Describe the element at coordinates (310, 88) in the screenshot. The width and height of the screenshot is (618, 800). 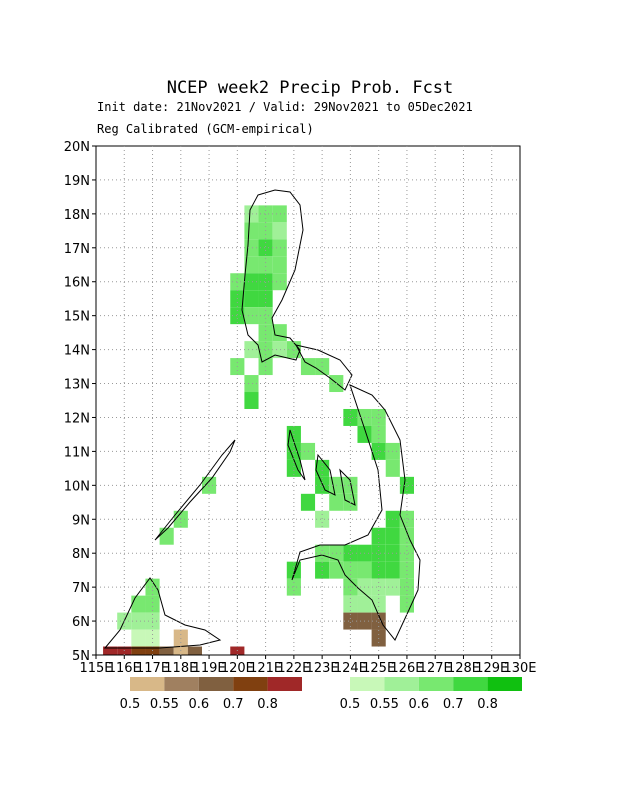
I see `map-title: NCEP week2 Precip Prob. Fcst` at that location.